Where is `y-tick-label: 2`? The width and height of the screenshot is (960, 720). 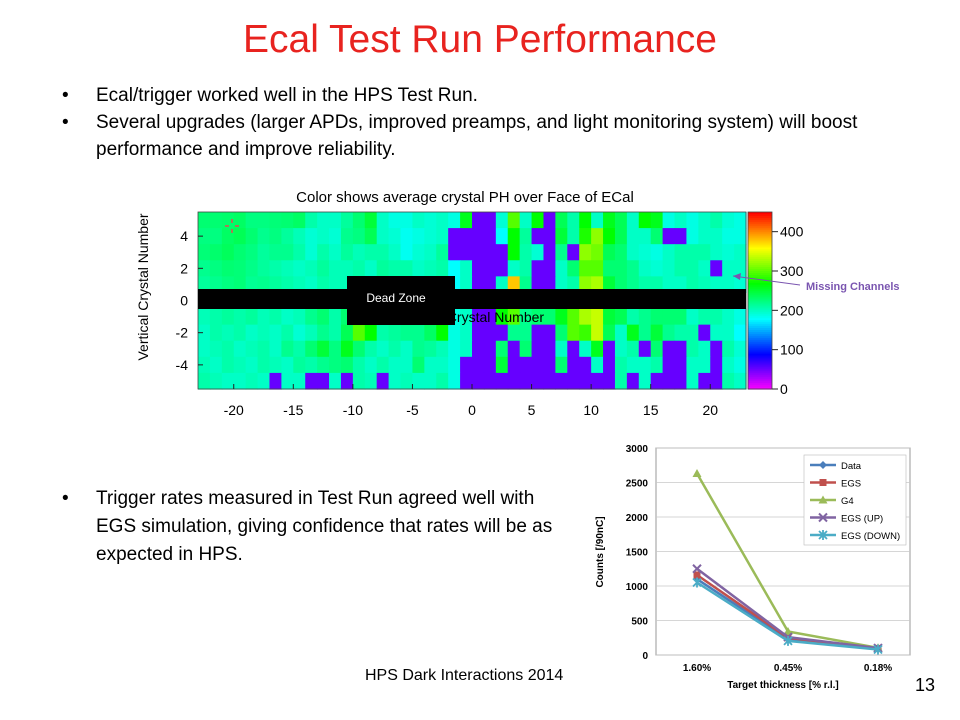 y-tick-label: 2 is located at coordinates (184, 268).